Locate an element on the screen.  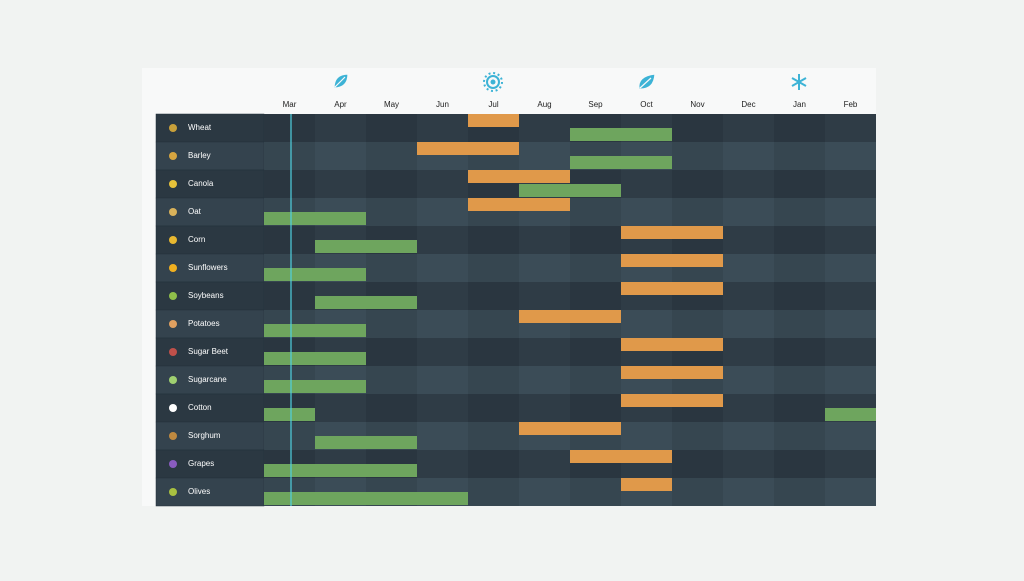
month-label: Aug is located at coordinates (544, 104).